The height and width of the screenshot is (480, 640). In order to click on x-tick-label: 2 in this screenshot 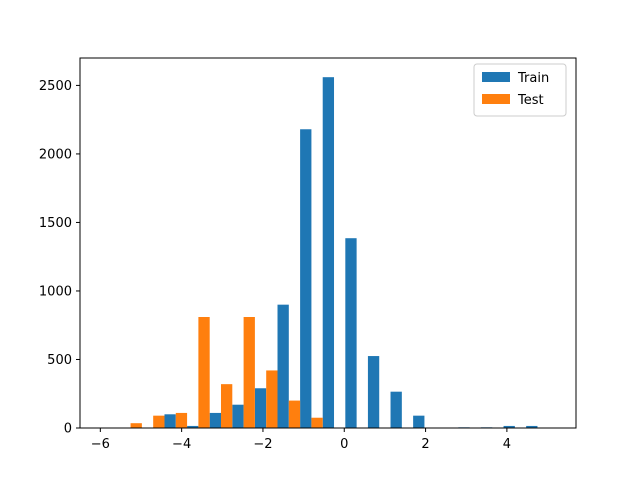, I will do `click(425, 444)`.